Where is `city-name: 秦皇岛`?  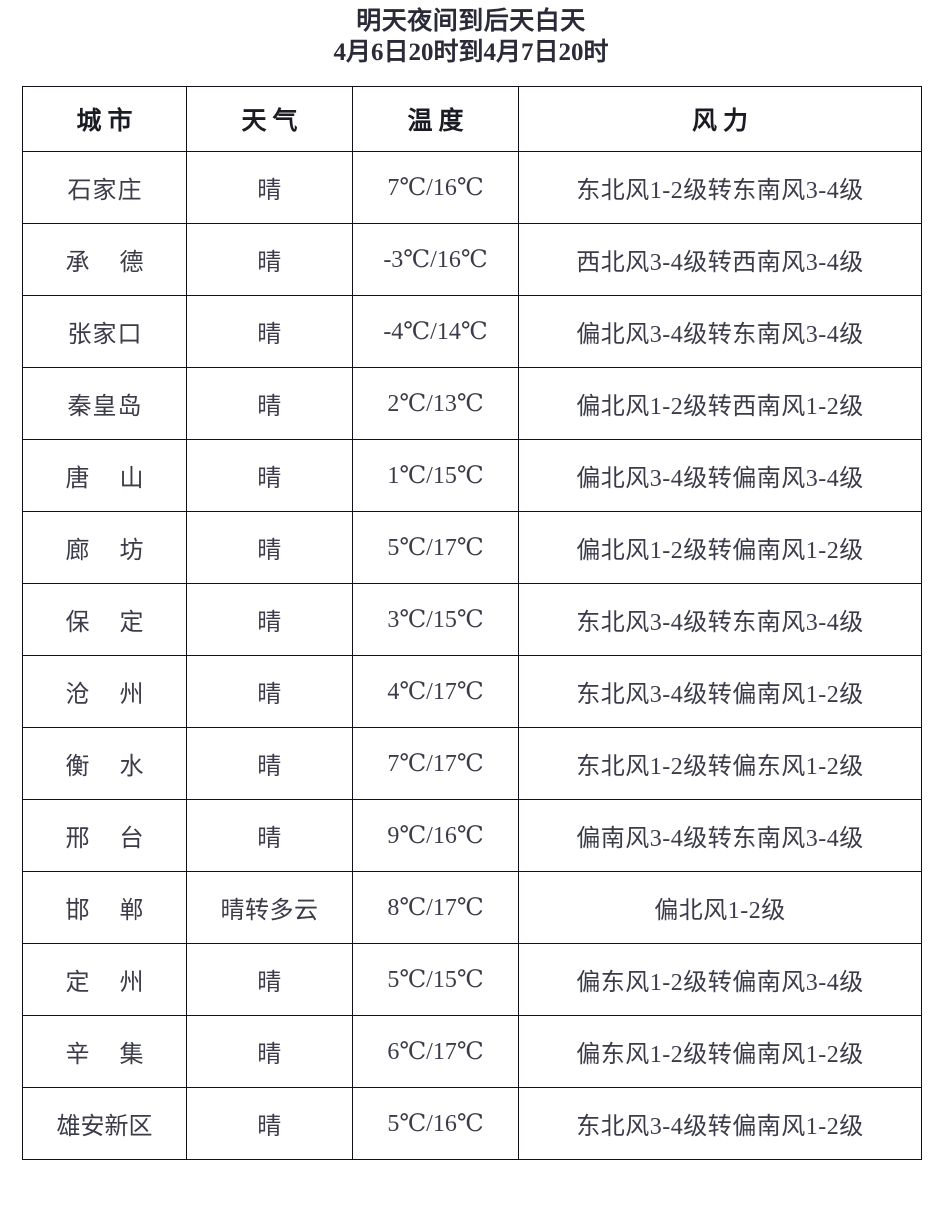
city-name: 秦皇岛 is located at coordinates (105, 407).